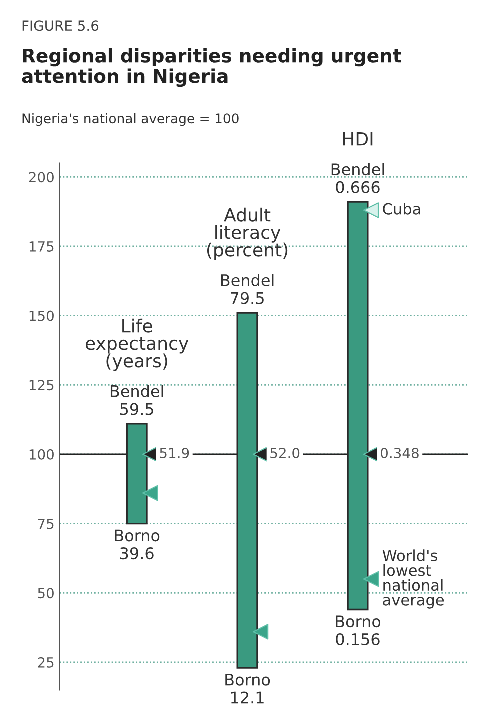  What do you see at coordinates (285, 453) in the screenshot?
I see `annotation: 52.0` at bounding box center [285, 453].